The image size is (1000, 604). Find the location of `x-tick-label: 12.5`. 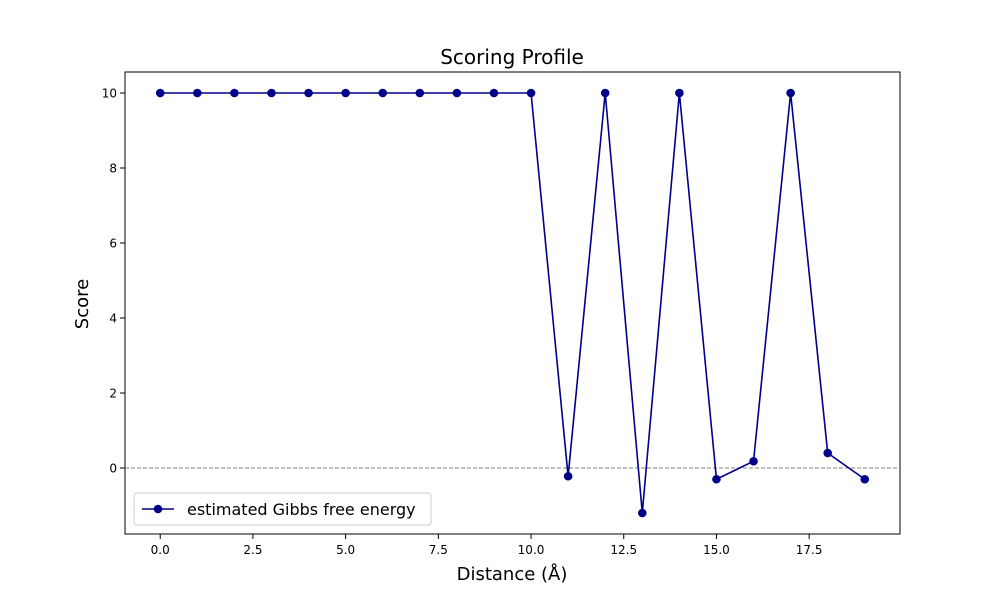

x-tick-label: 12.5 is located at coordinates (623, 550).